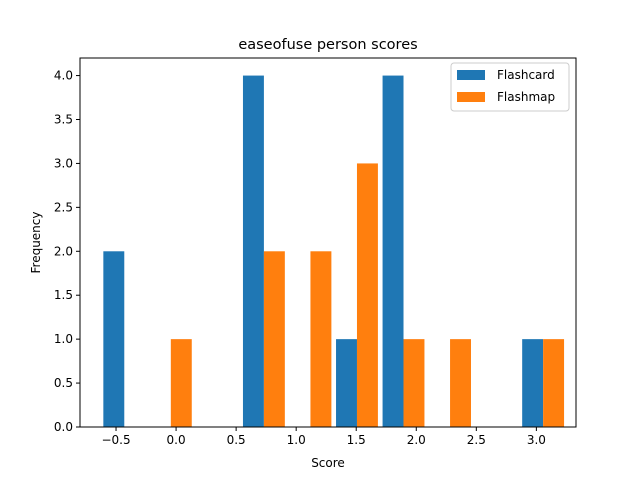 Image resolution: width=640 pixels, height=480 pixels. I want to click on x-axis-label: Score, so click(328, 463).